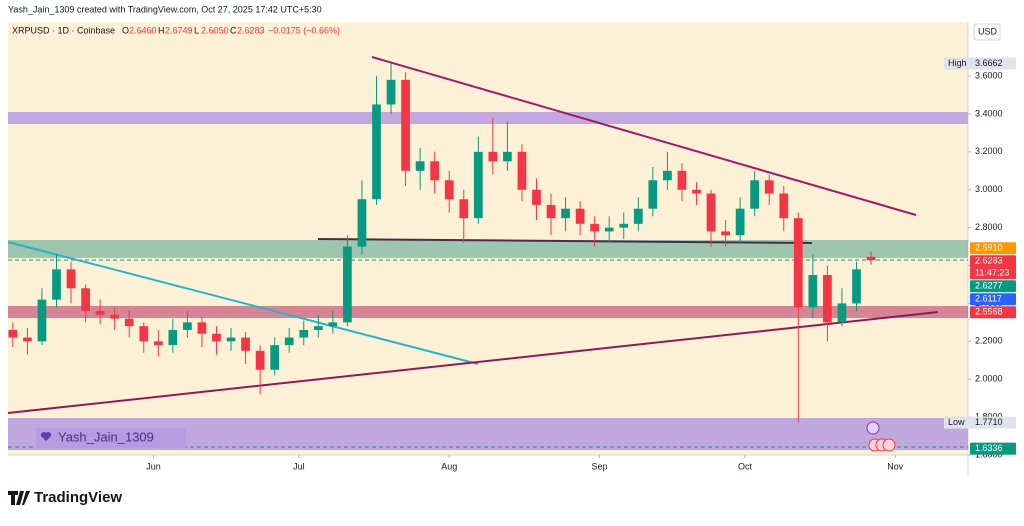  I want to click on currency-box, so click(987, 32).